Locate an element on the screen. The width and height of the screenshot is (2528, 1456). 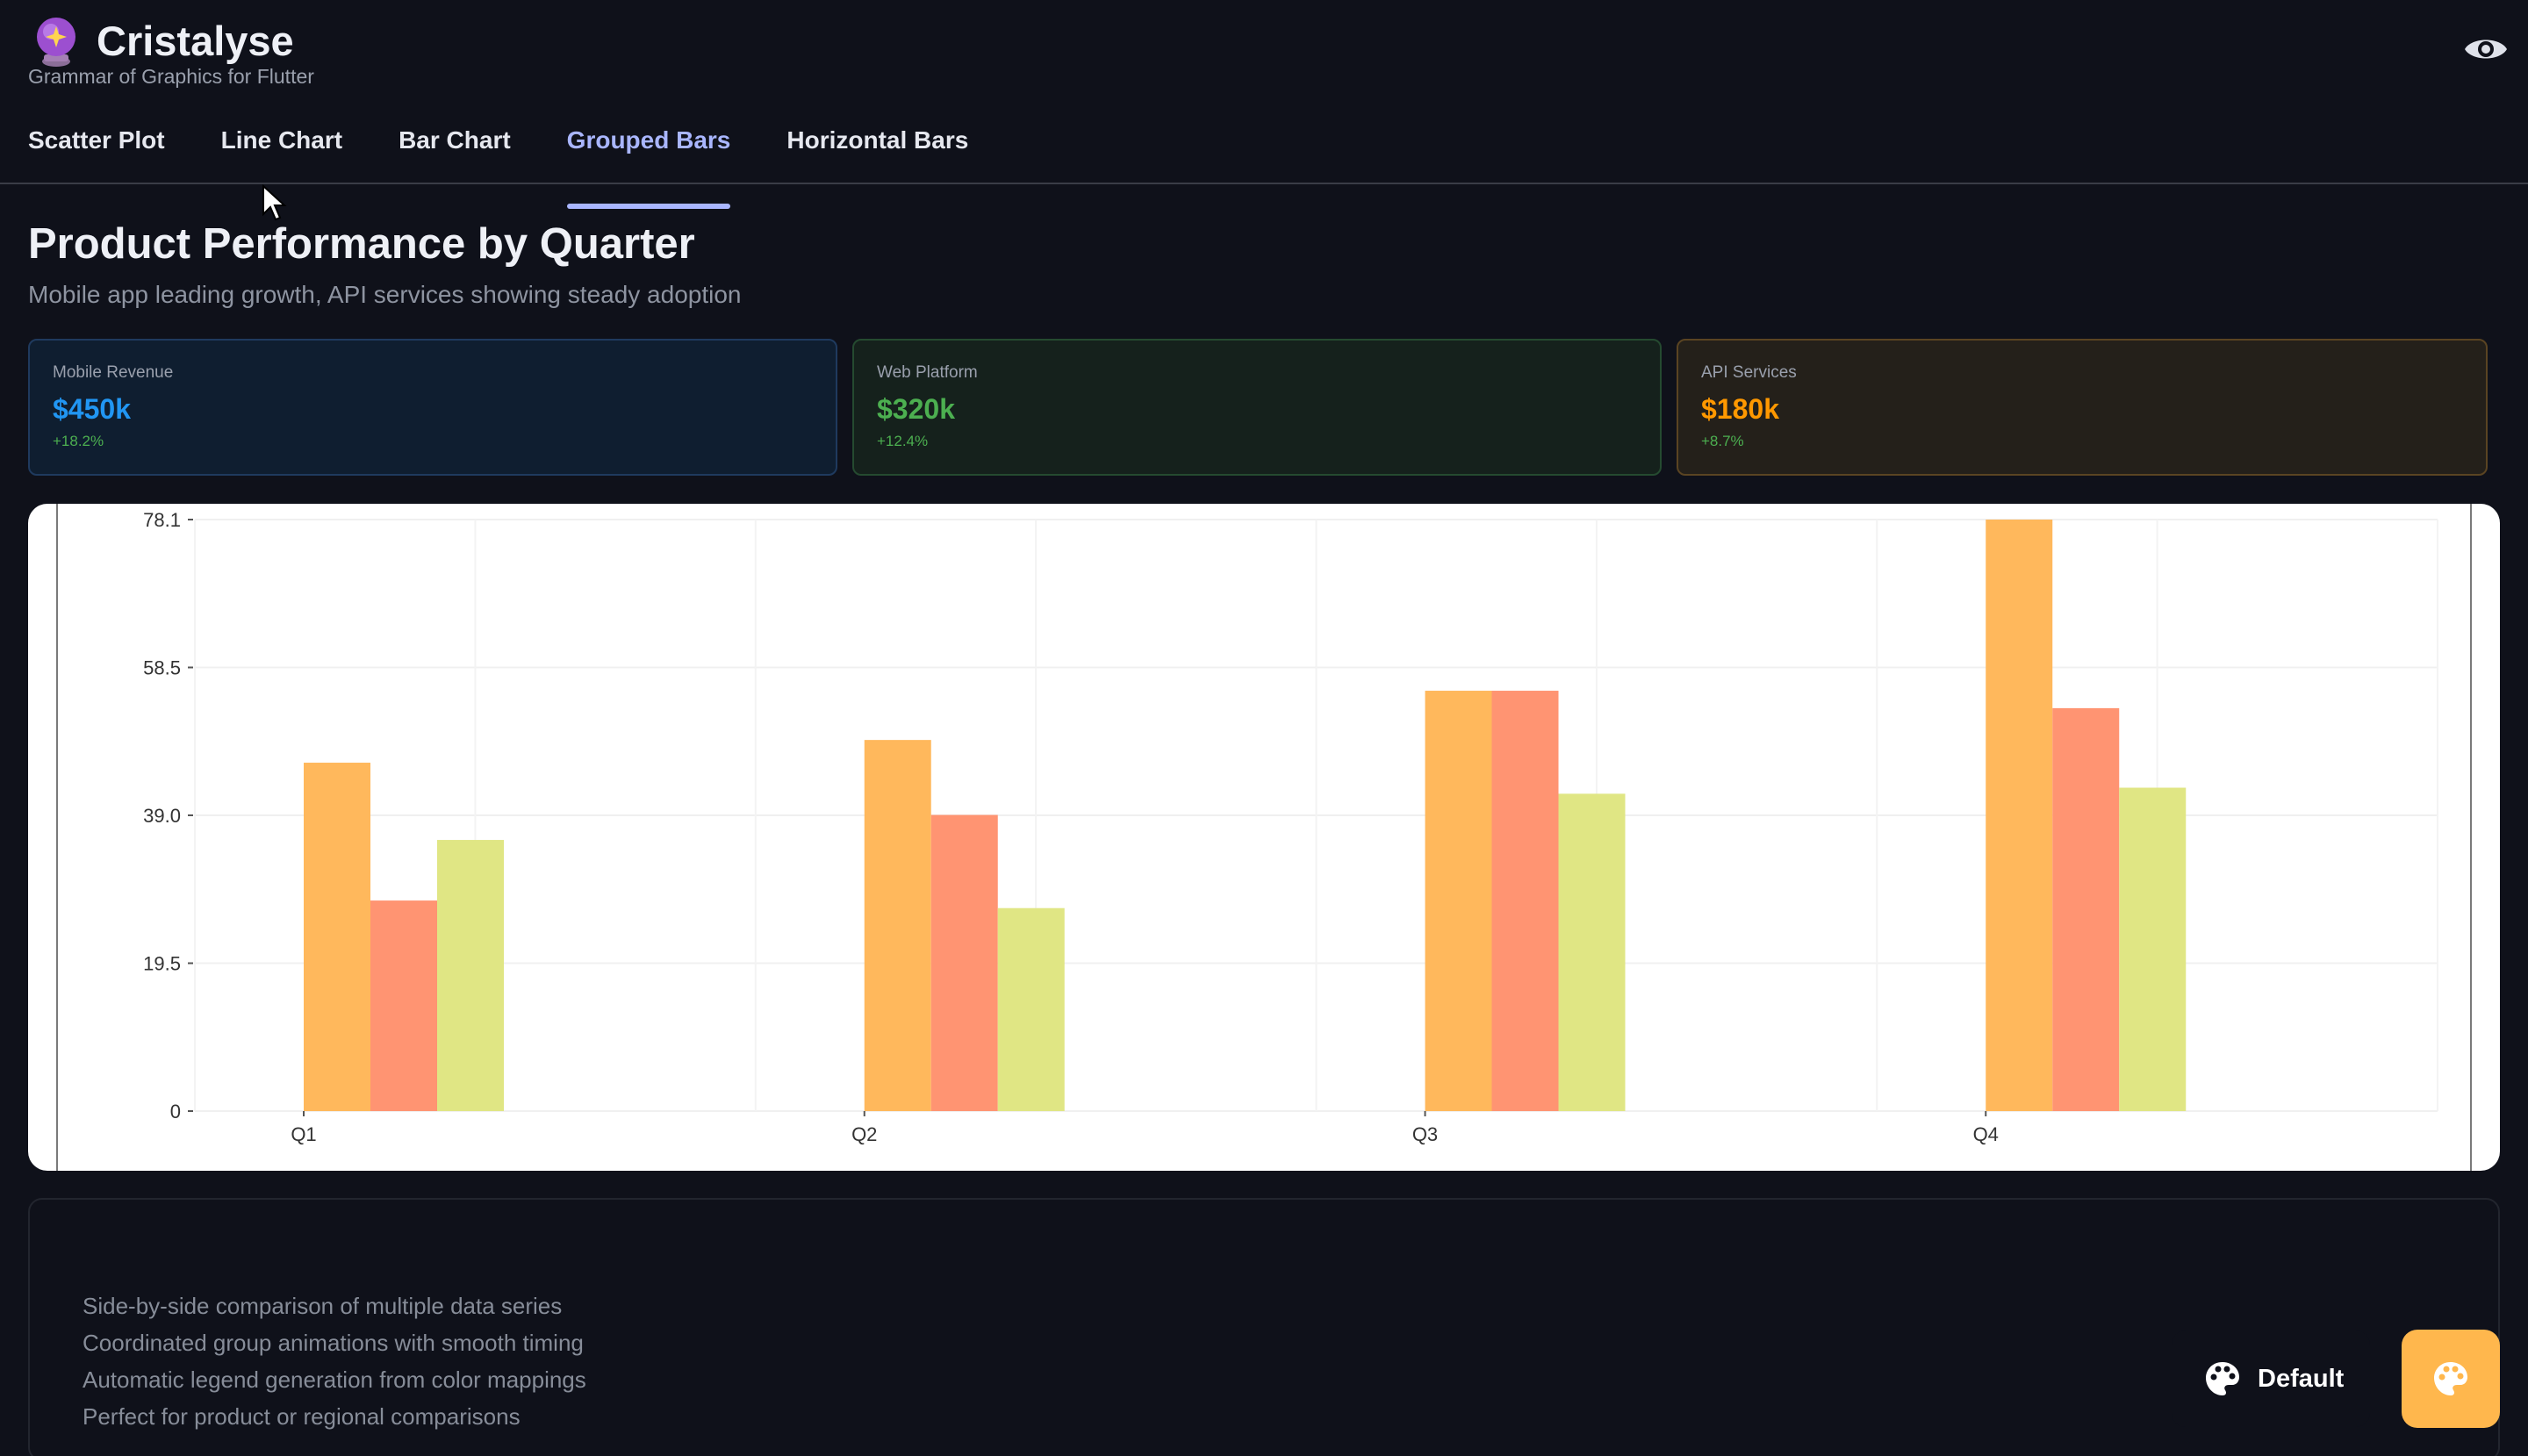
tab-grouped-bars: Grouped Bars is located at coordinates (649, 165).